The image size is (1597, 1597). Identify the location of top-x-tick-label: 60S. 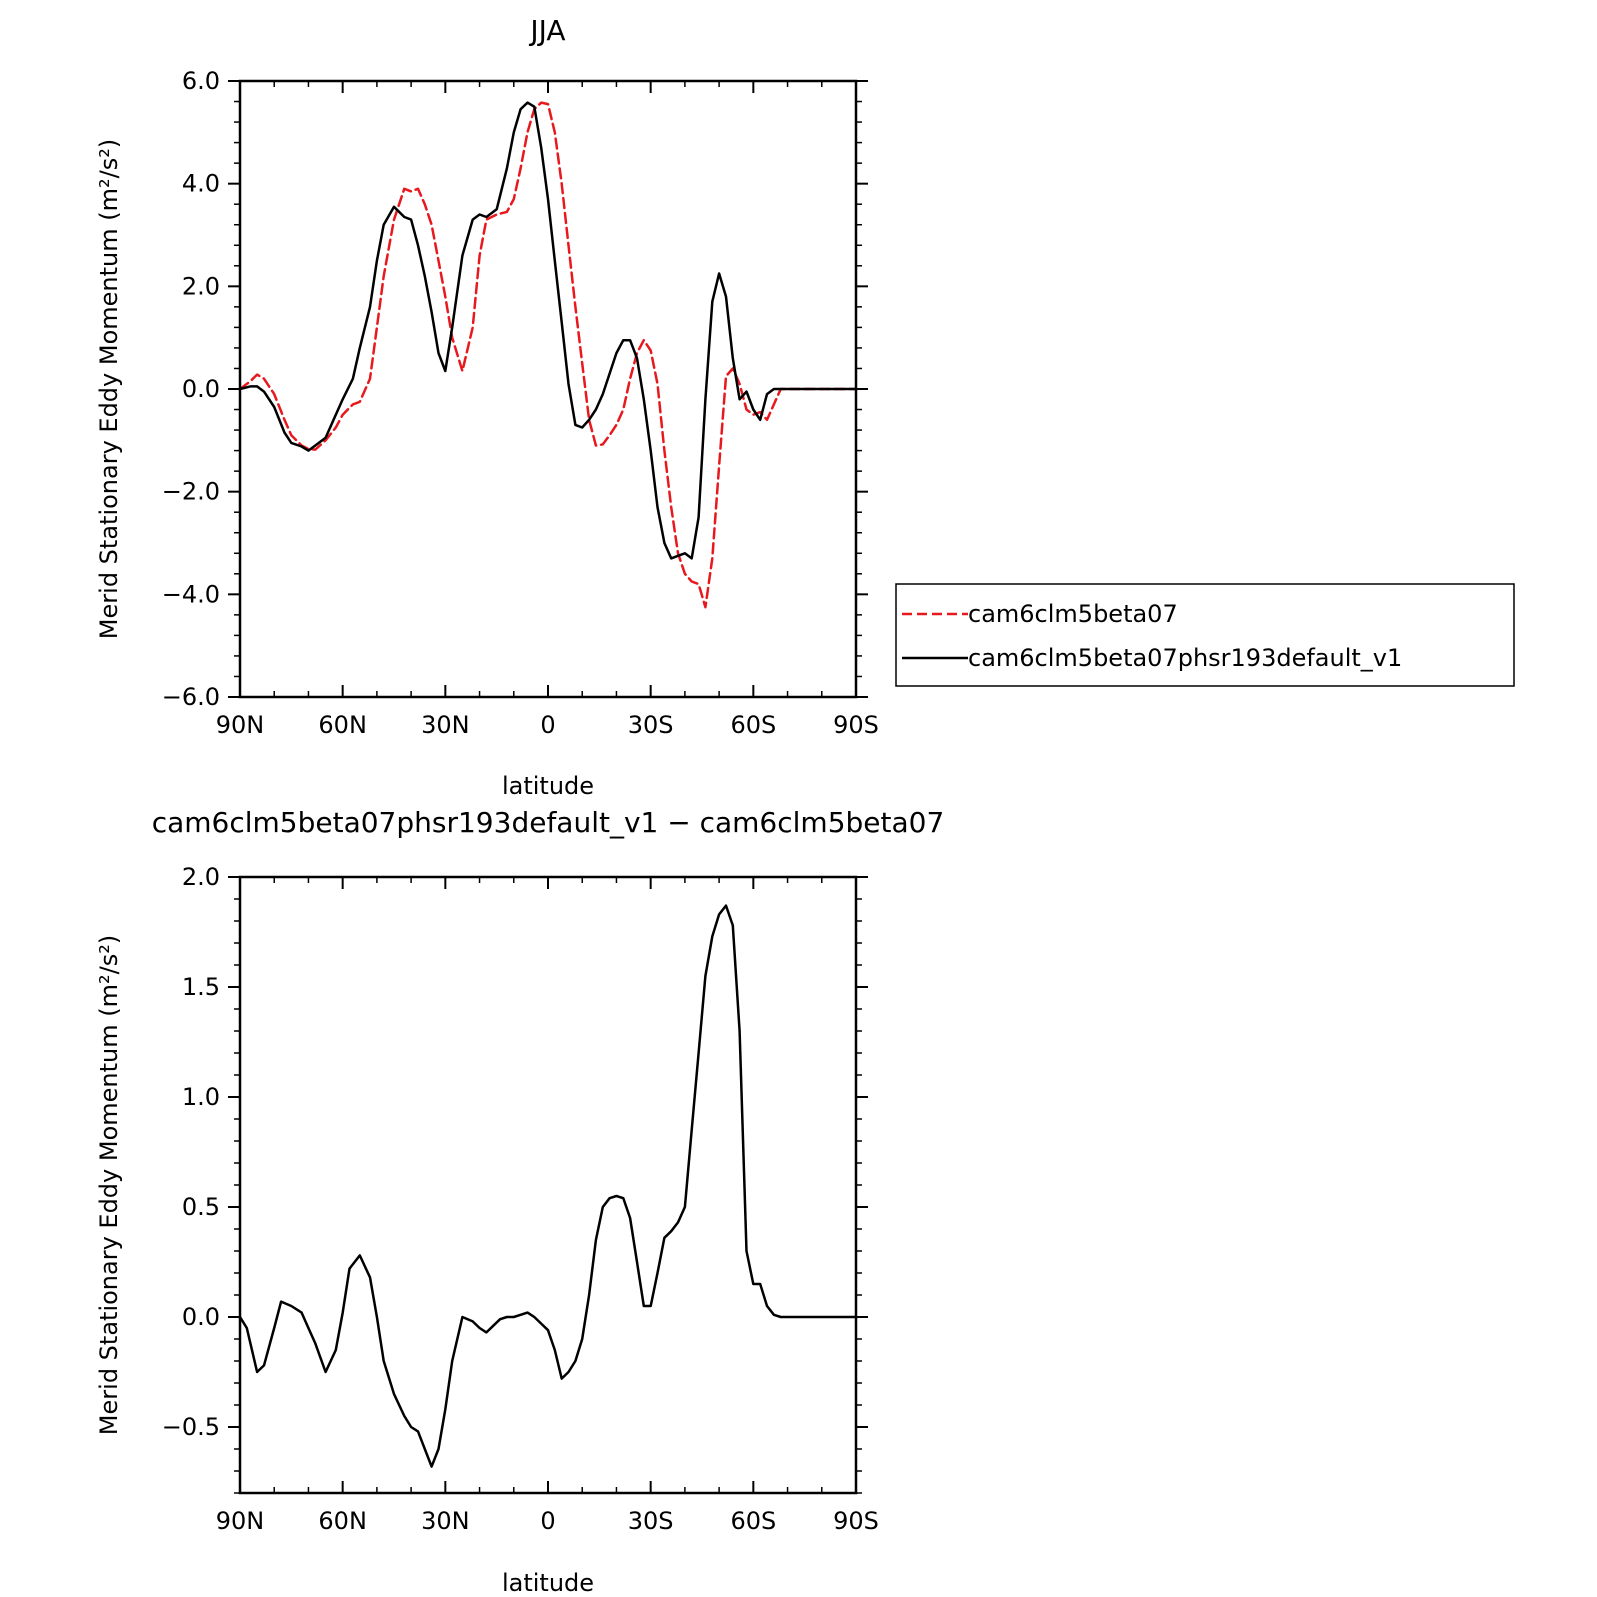
(753, 725).